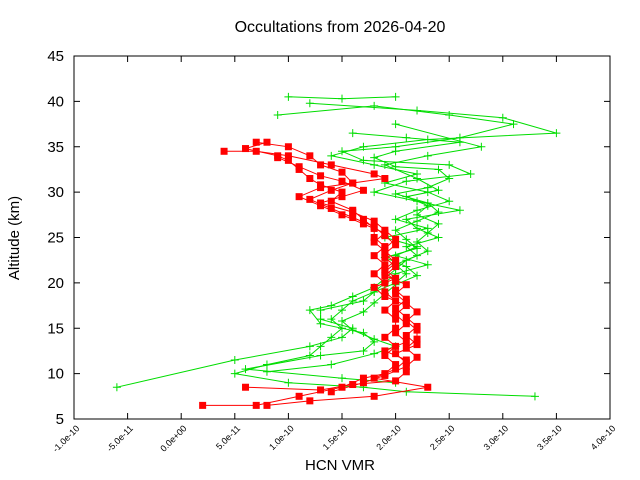 This screenshot has width=640, height=480. Describe the element at coordinates (55, 101) in the screenshot. I see `y-tick-label: 40` at that location.